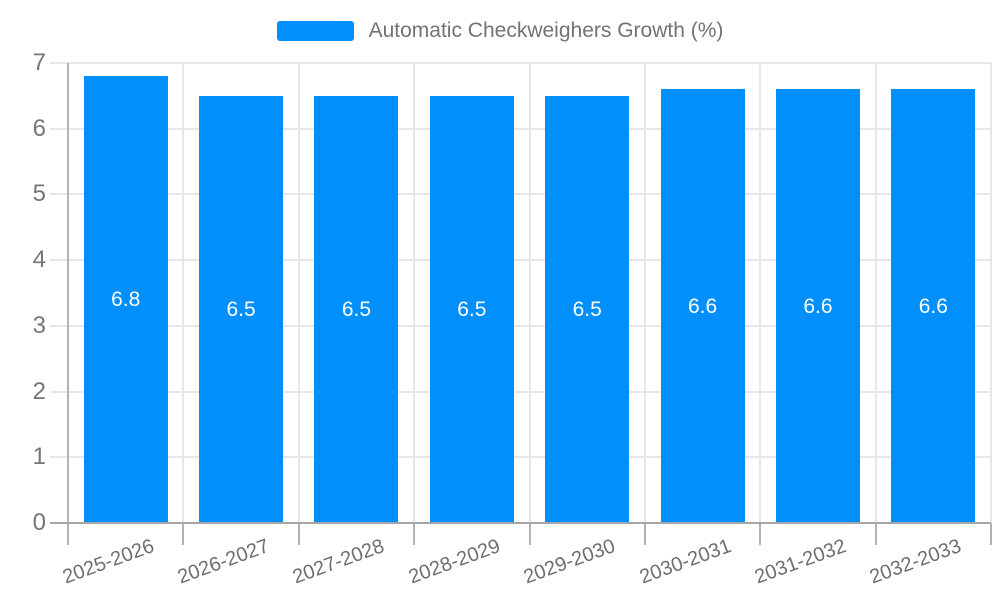  What do you see at coordinates (68, 304) in the screenshot?
I see `y-axis-line` at bounding box center [68, 304].